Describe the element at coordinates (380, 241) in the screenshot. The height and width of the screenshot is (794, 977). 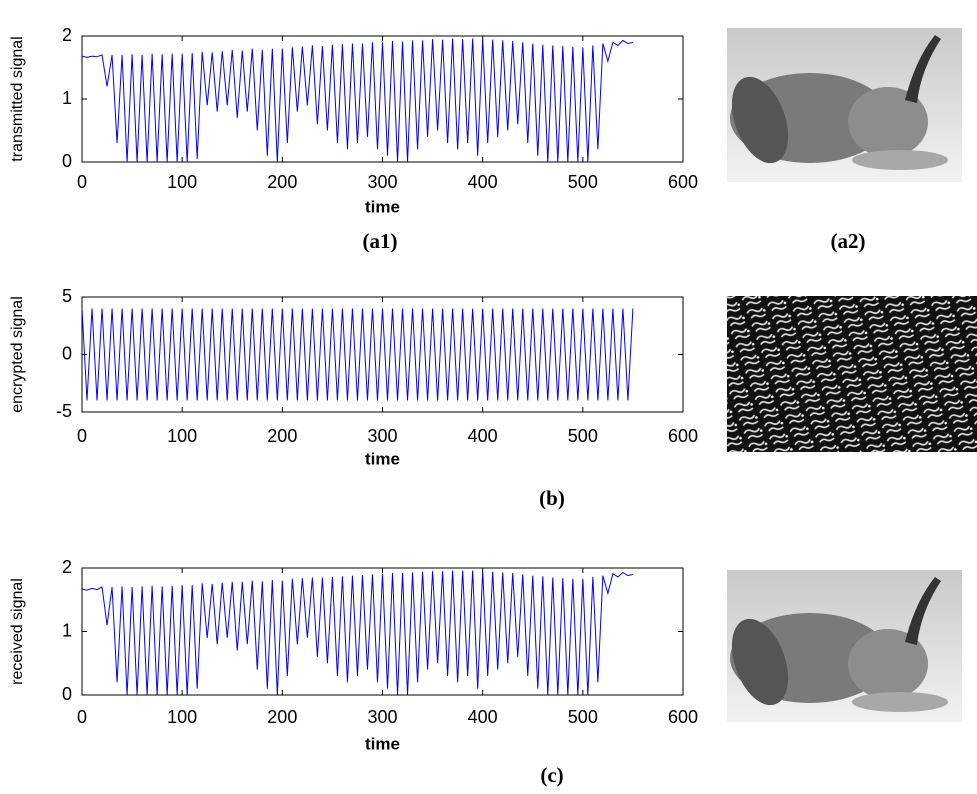
I see `caption: (a1)` at that location.